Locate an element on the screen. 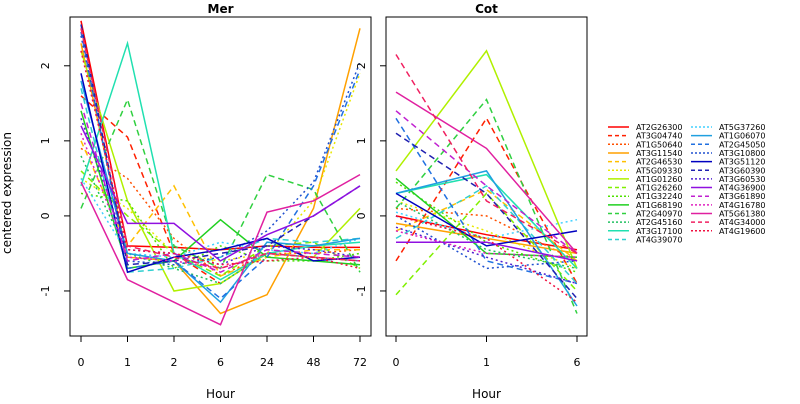 The height and width of the screenshot is (404, 800). legend-label: AT5G37260 is located at coordinates (742, 127).